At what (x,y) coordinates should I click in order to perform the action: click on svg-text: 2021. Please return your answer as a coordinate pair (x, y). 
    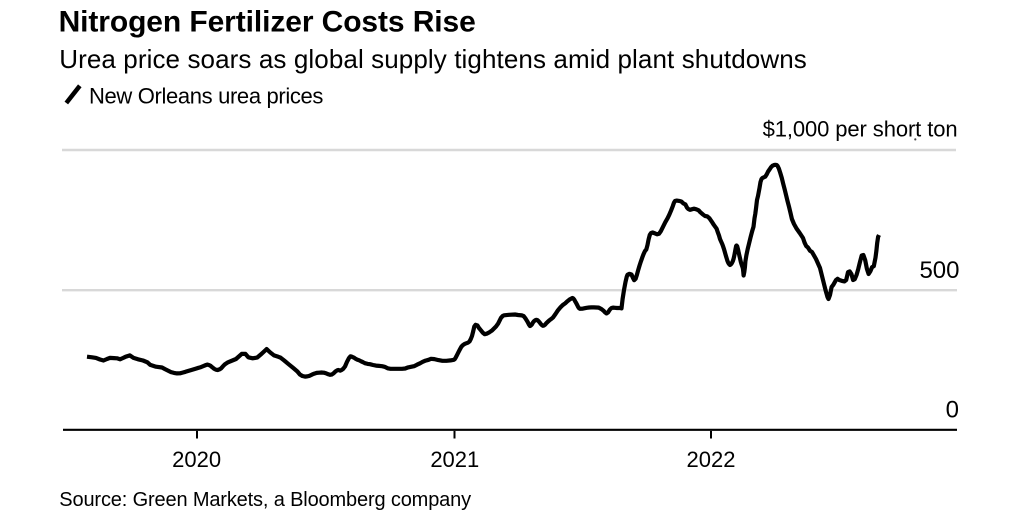
    Looking at the image, I should click on (454, 459).